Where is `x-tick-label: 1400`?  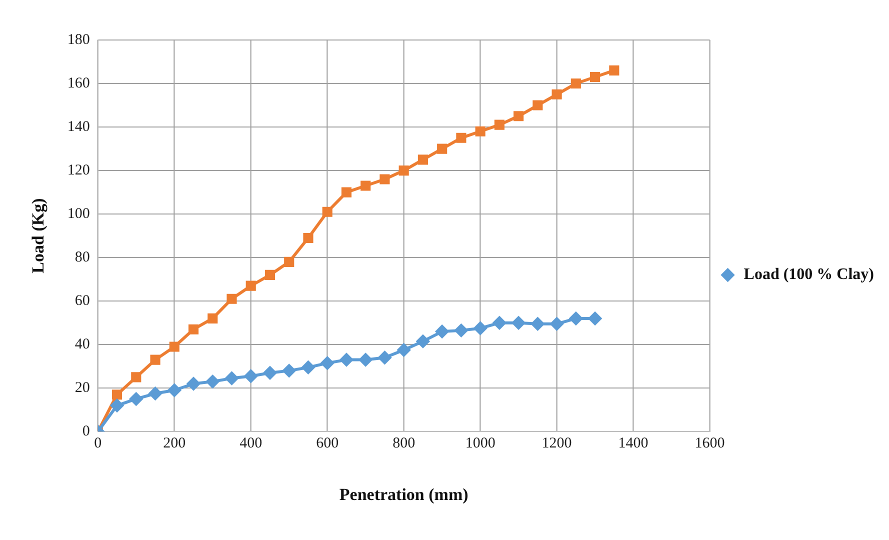 x-tick-label: 1400 is located at coordinates (633, 444).